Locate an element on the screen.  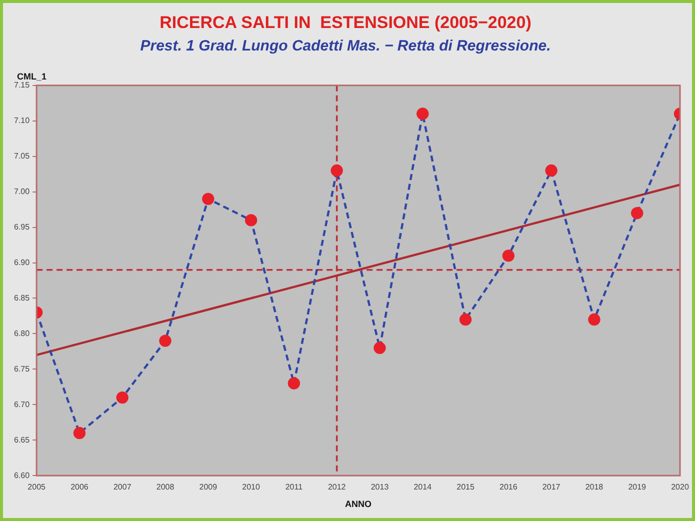
x-axis-title: ANNO is located at coordinates (358, 504).